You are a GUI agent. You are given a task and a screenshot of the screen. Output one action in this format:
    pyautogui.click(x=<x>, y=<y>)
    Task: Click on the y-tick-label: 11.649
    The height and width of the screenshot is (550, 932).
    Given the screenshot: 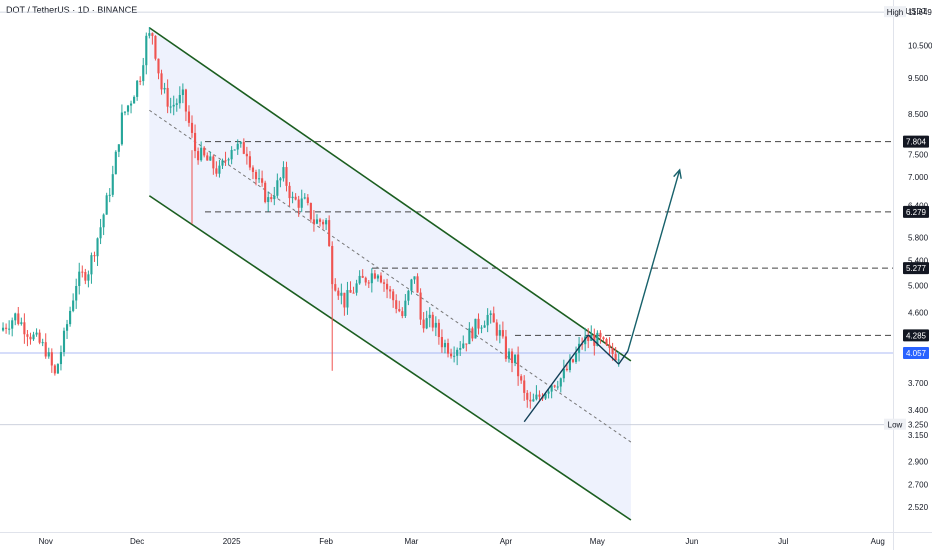 What is the action you would take?
    pyautogui.click(x=920, y=12)
    